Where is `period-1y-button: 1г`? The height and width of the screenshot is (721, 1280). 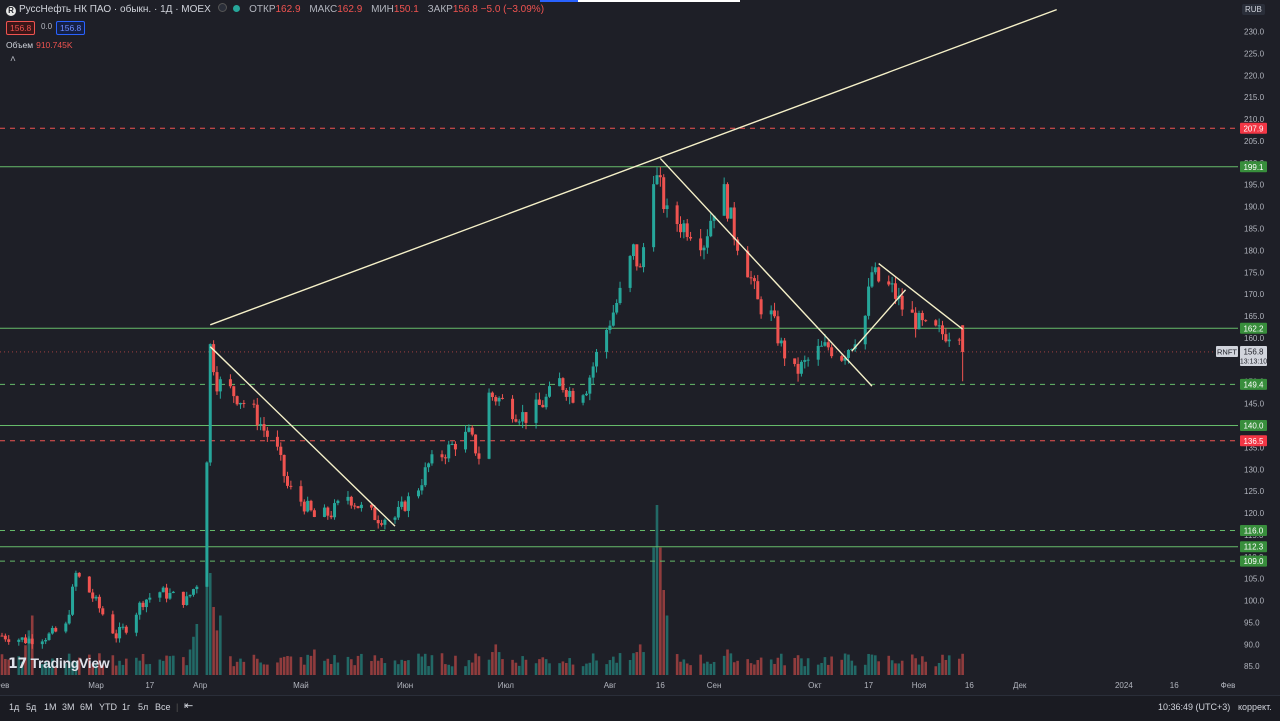 period-1y-button: 1г is located at coordinates (126, 707).